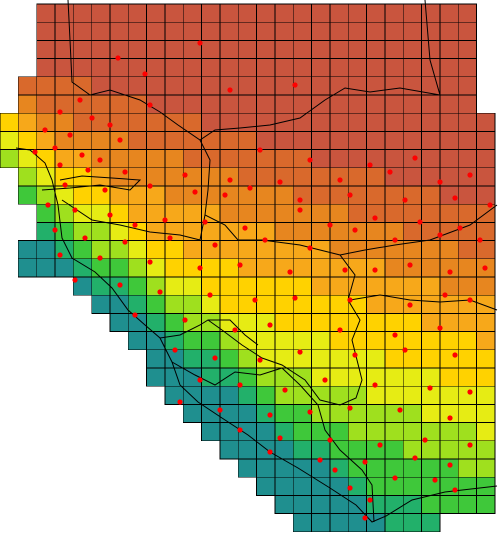  Describe the element at coordinates (209, 332) in the screenshot. I see `border-interior-c` at that location.